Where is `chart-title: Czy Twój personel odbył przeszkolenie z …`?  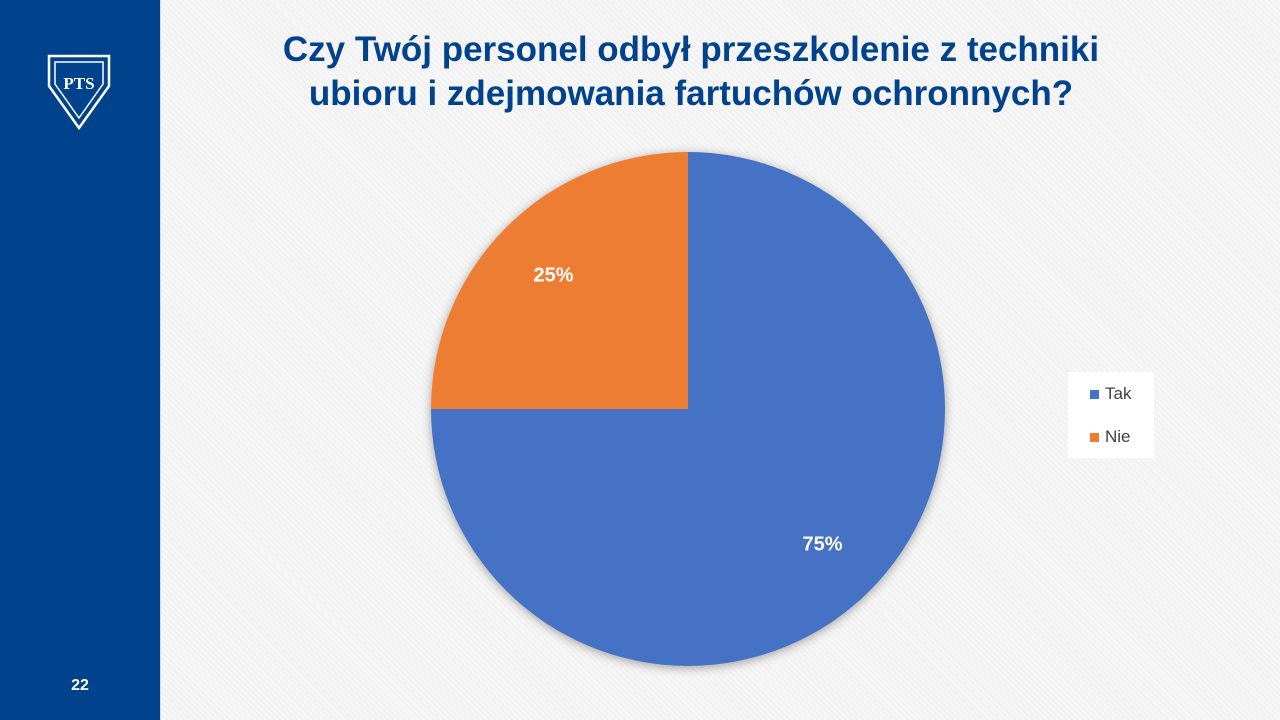 chart-title: Czy Twój personel odbył przeszkolenie z … is located at coordinates (691, 72).